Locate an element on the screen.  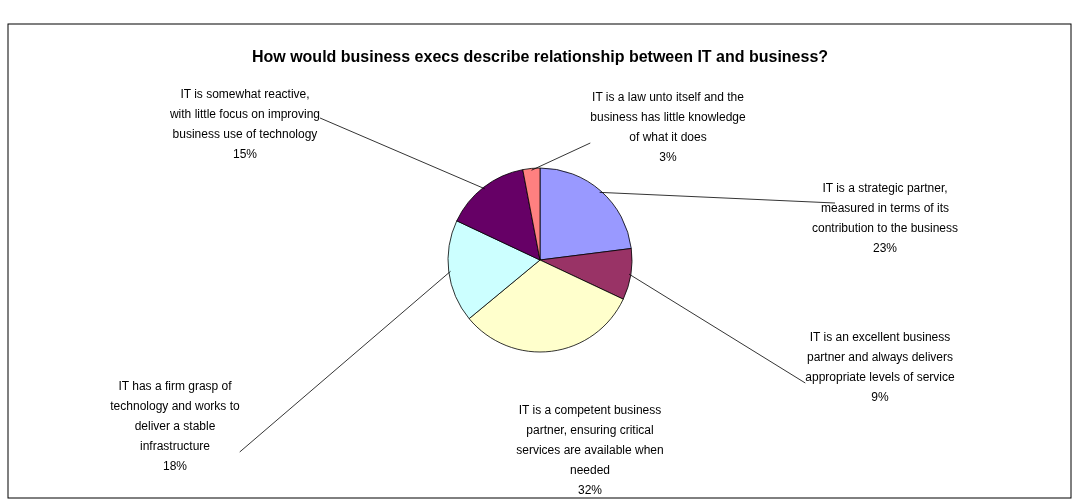
slice-label: IT is a law unto itself and the business has little knowledge of what it does is located at coordinates (668, 117).